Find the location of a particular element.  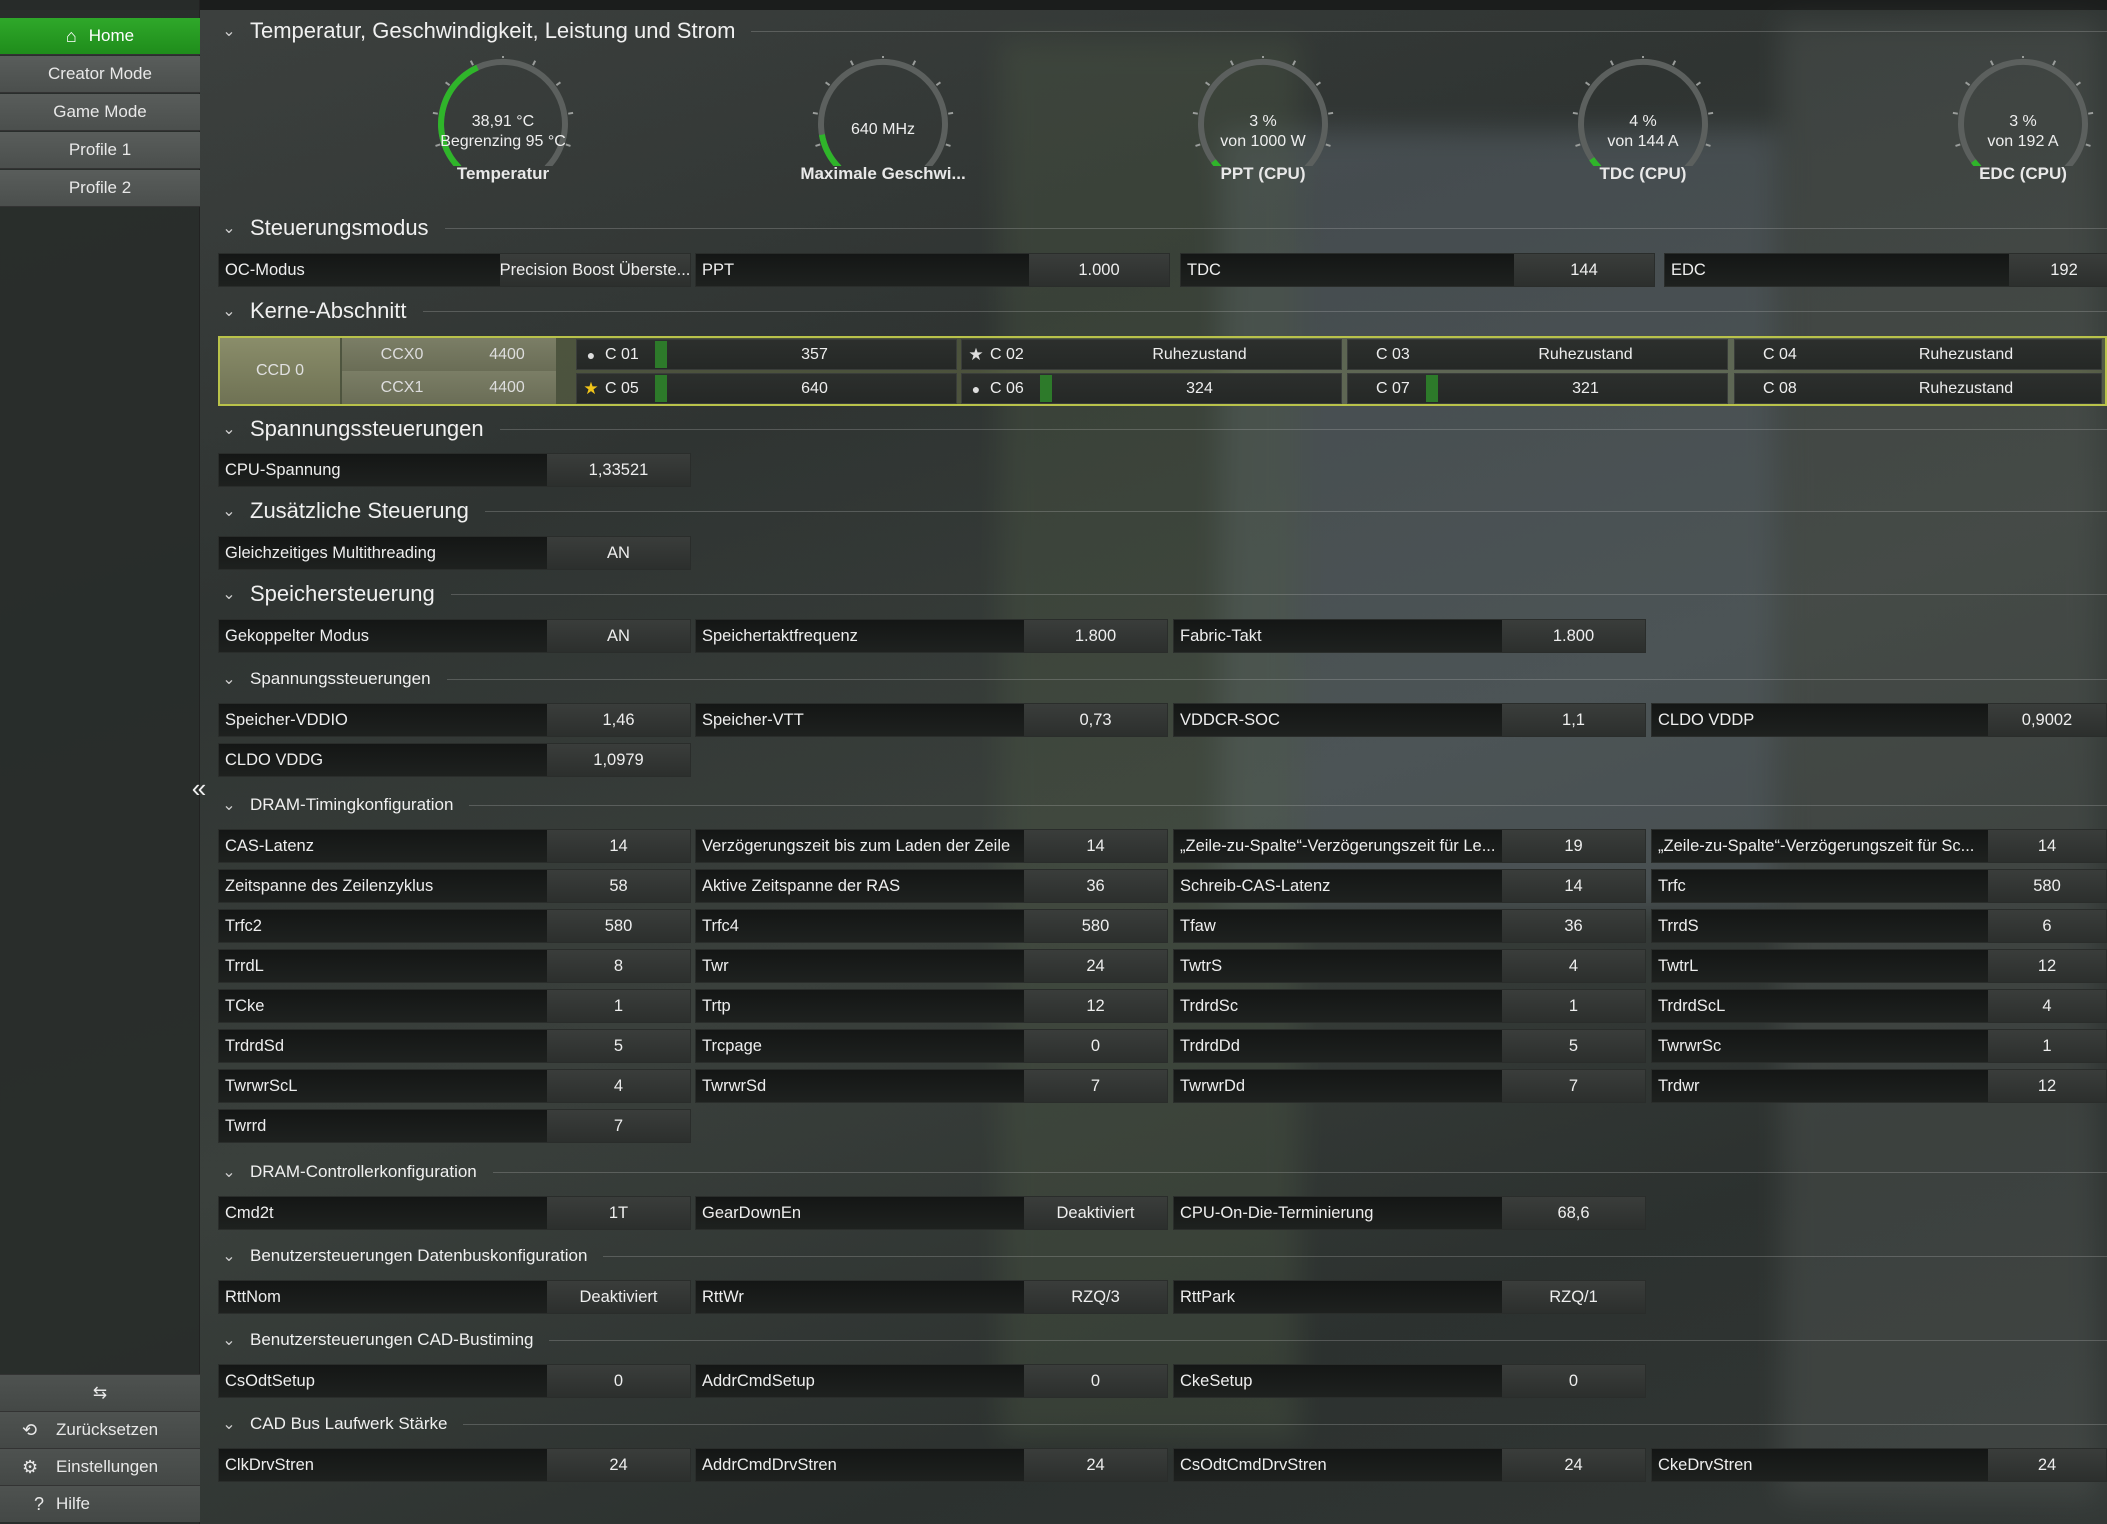

timing-field: Trfc 580 is located at coordinates (1879, 886).